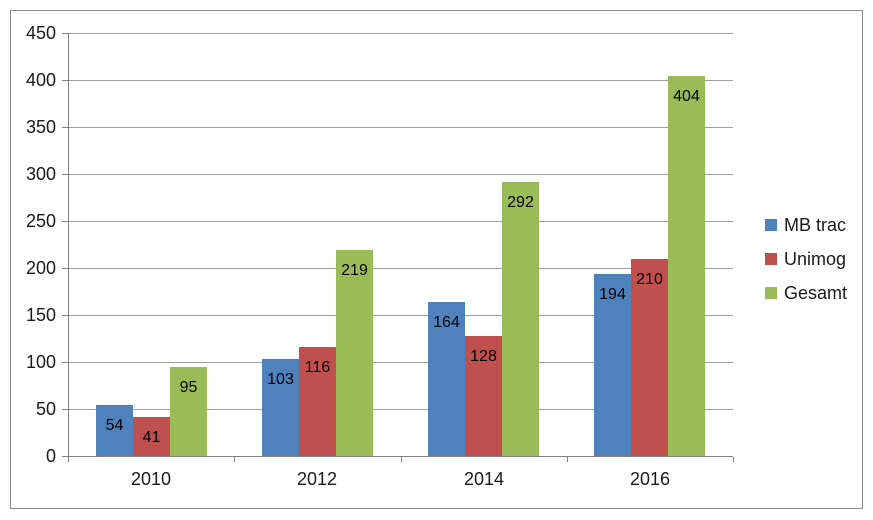 This screenshot has height=520, width=873. Describe the element at coordinates (40, 362) in the screenshot. I see `y-tick-label: 100` at that location.